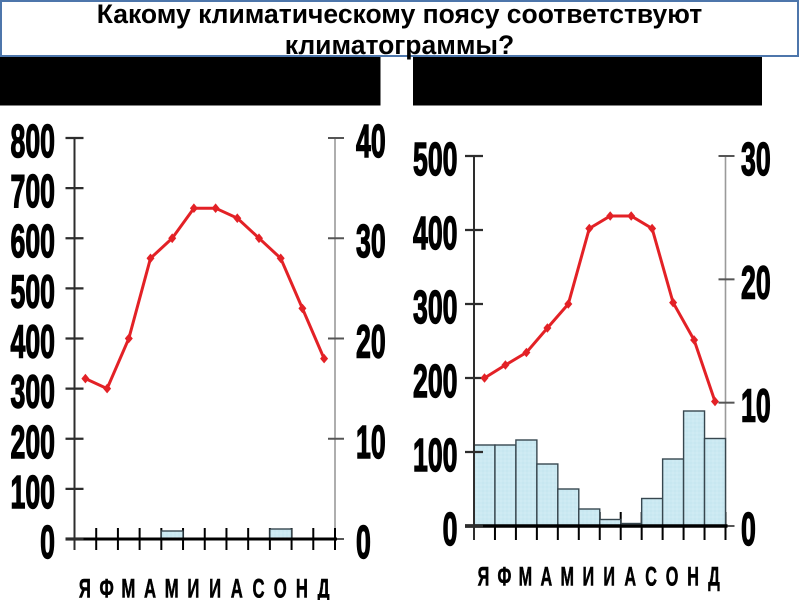 The image size is (800, 600). I want to click on svg-text: 700, so click(32, 191).